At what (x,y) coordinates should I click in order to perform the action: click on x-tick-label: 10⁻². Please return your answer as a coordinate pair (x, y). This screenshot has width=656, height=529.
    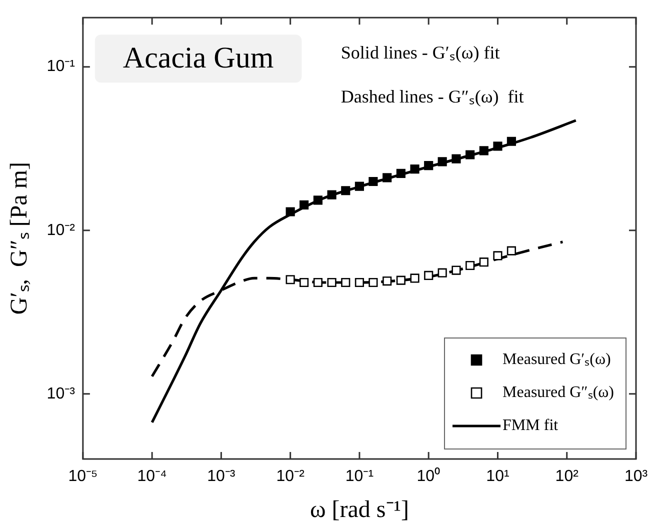
    Looking at the image, I should click on (291, 477).